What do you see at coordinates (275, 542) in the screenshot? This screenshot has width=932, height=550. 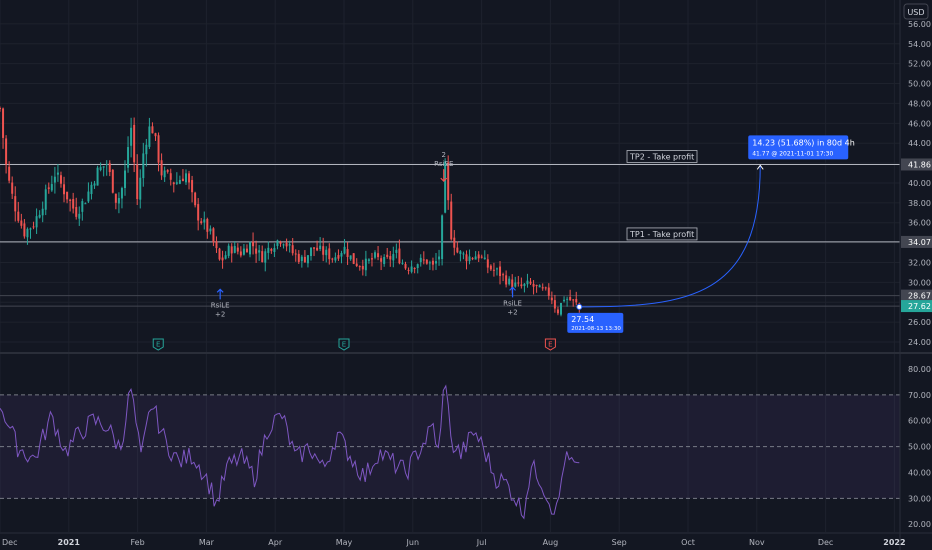 I see `time-tick-label: Apr` at bounding box center [275, 542].